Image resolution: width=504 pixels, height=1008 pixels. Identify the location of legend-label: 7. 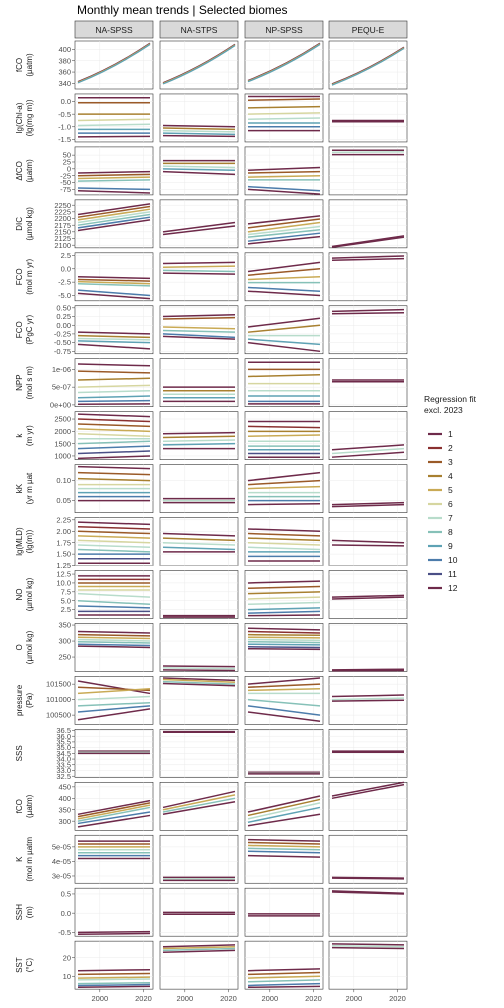
(450, 518).